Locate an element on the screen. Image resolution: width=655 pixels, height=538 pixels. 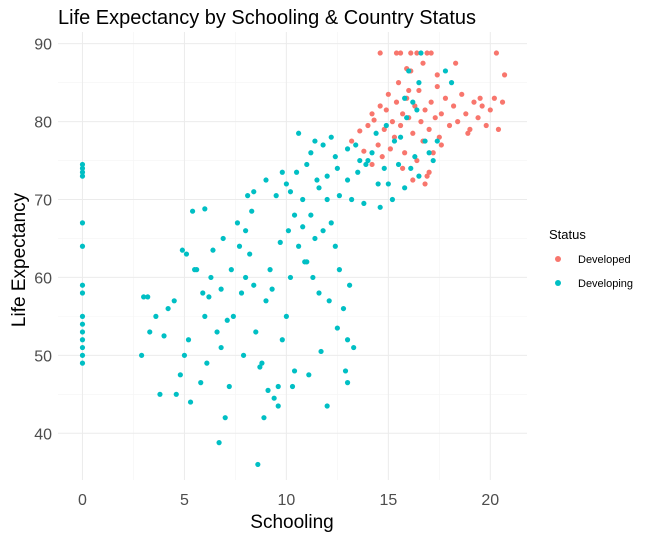
series-developed is located at coordinates (428, 118).